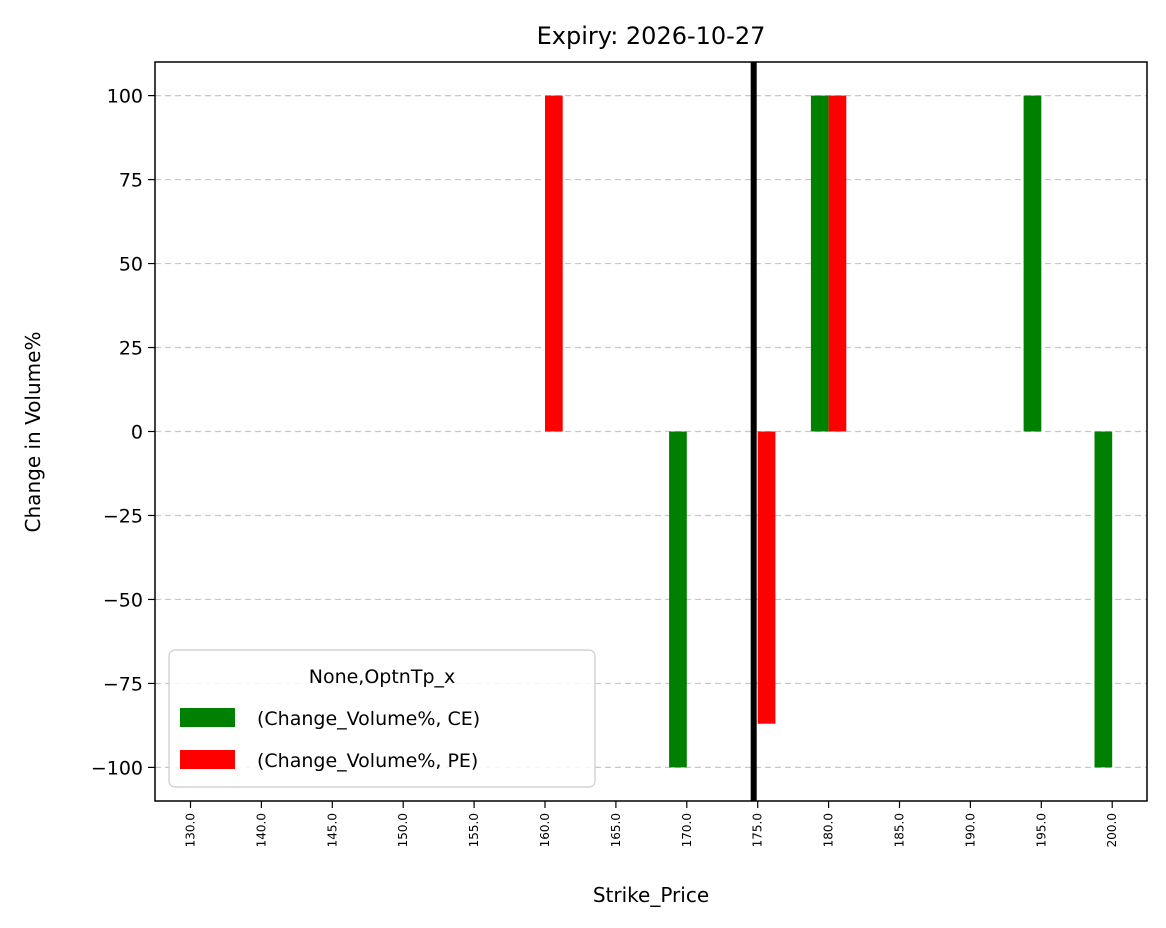  Describe the element at coordinates (1032, 263) in the screenshot. I see `bar-ce-195.0` at that location.